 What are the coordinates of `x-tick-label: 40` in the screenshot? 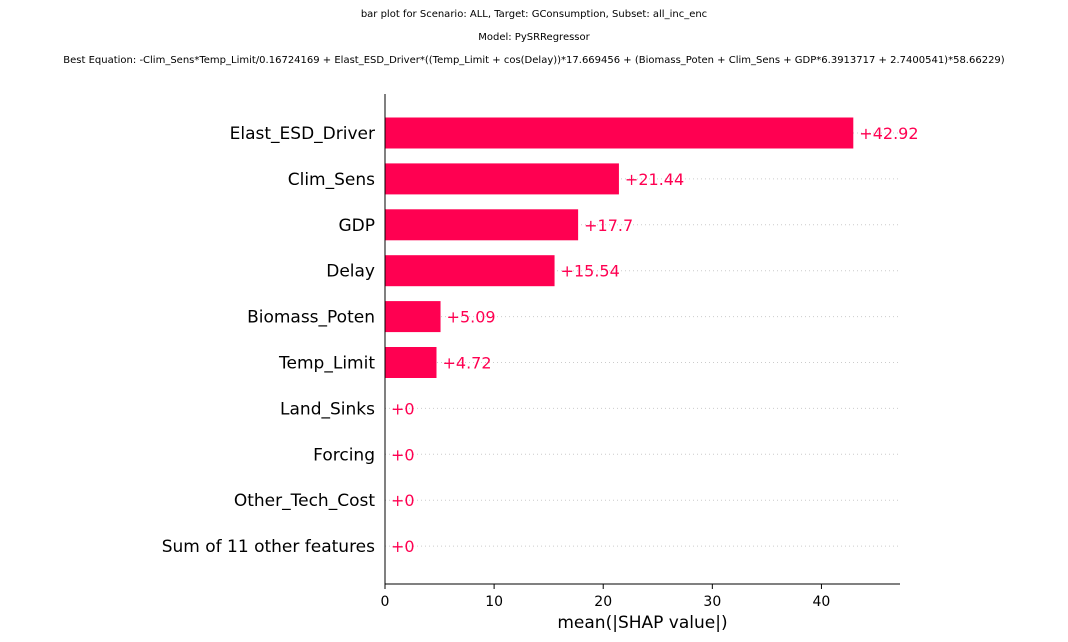 It's located at (822, 602).